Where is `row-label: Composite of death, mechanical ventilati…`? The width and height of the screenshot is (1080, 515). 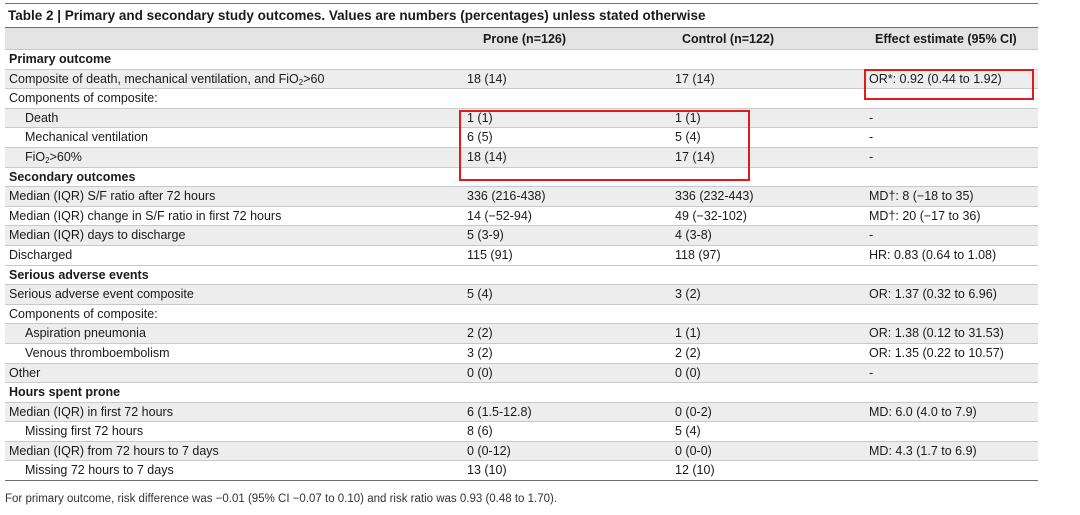 row-label: Composite of death, mechanical ventilati… is located at coordinates (167, 79).